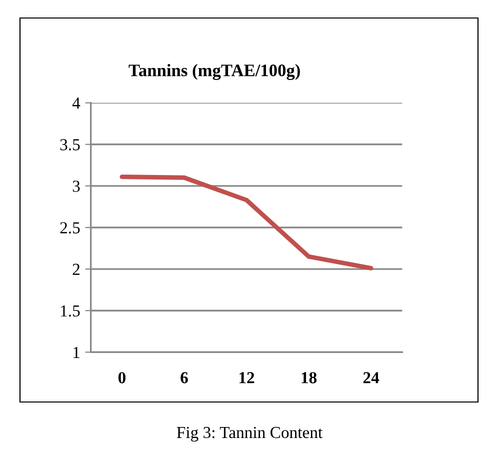 This screenshot has height=455, width=499. I want to click on y-tick-label: 2.5, so click(70, 228).